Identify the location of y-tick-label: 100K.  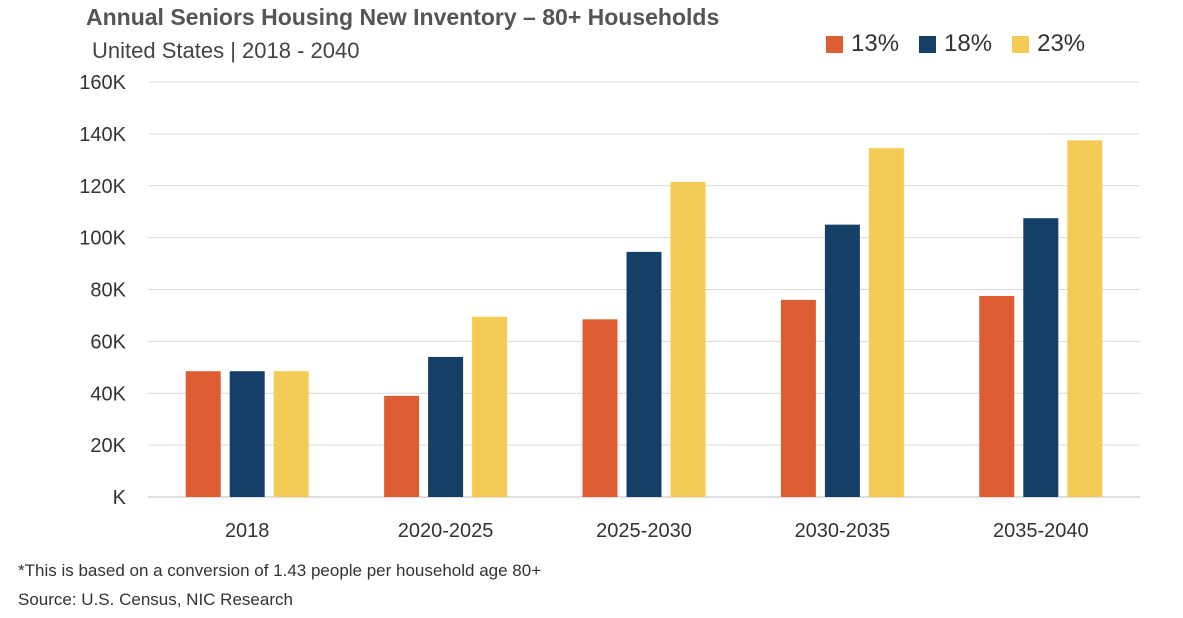
(102, 239).